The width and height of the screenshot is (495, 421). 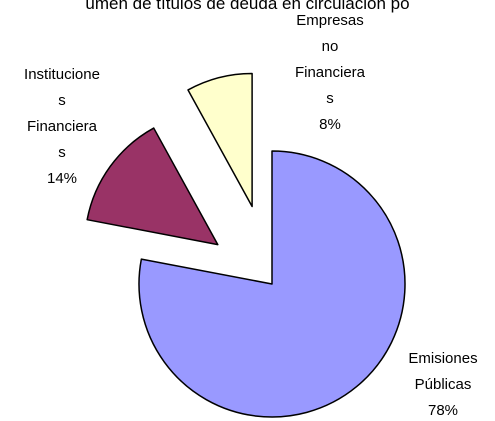 I want to click on slice-label: Emisiones Públicas 78%, so click(x=443, y=383).